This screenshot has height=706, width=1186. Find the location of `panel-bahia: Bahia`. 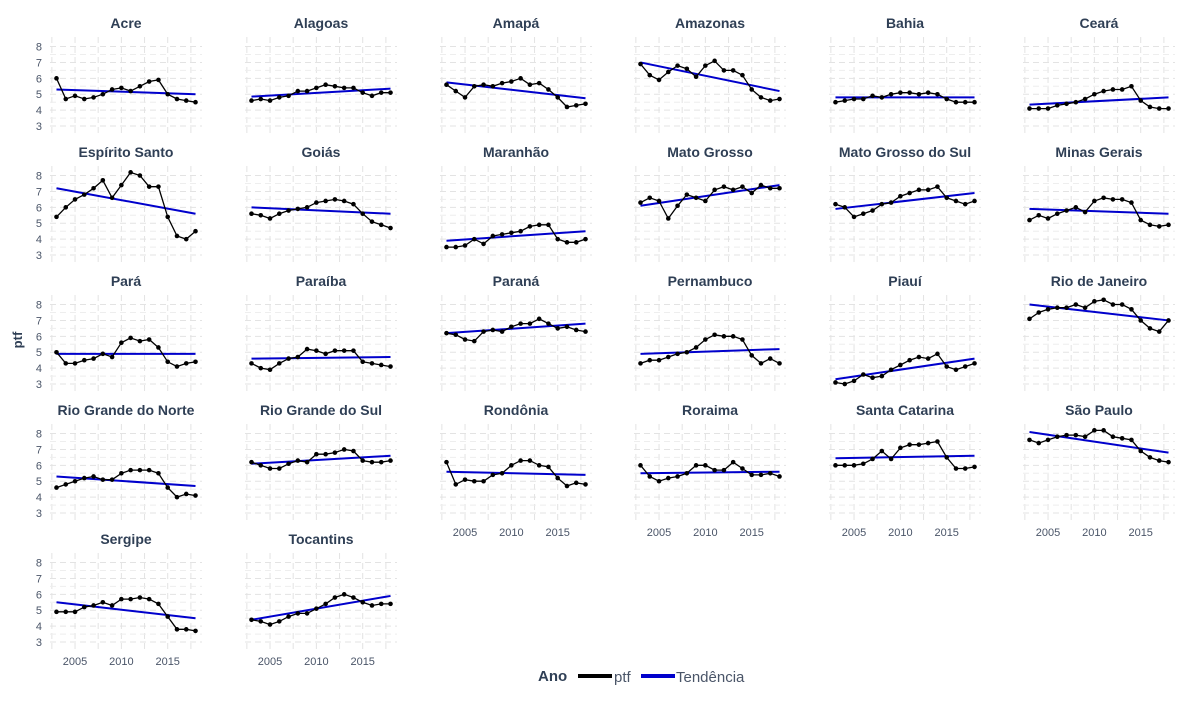

panel-bahia: Bahia is located at coordinates (905, 74).